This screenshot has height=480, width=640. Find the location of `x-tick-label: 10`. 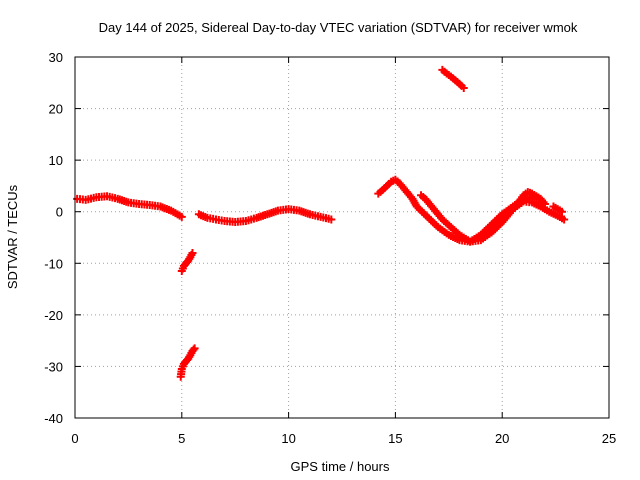

x-tick-label: 10 is located at coordinates (288, 438).